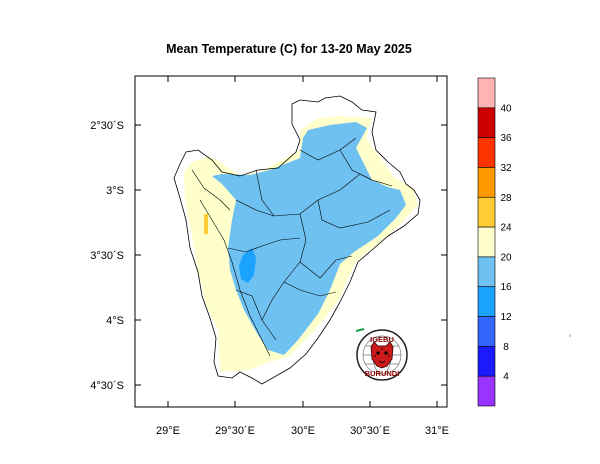 The height and width of the screenshot is (464, 600). Describe the element at coordinates (107, 386) in the screenshot. I see `y-tick-label: 4°30´S` at that location.